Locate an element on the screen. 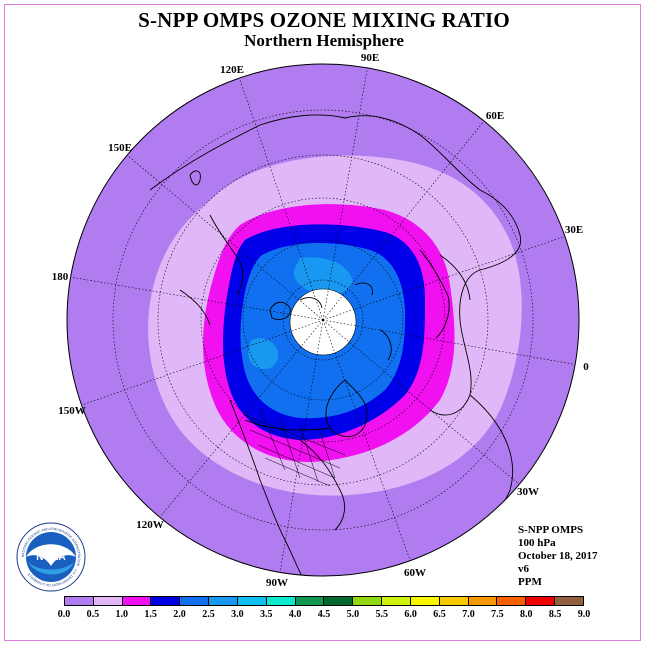  info-units: PPM is located at coordinates (530, 582).